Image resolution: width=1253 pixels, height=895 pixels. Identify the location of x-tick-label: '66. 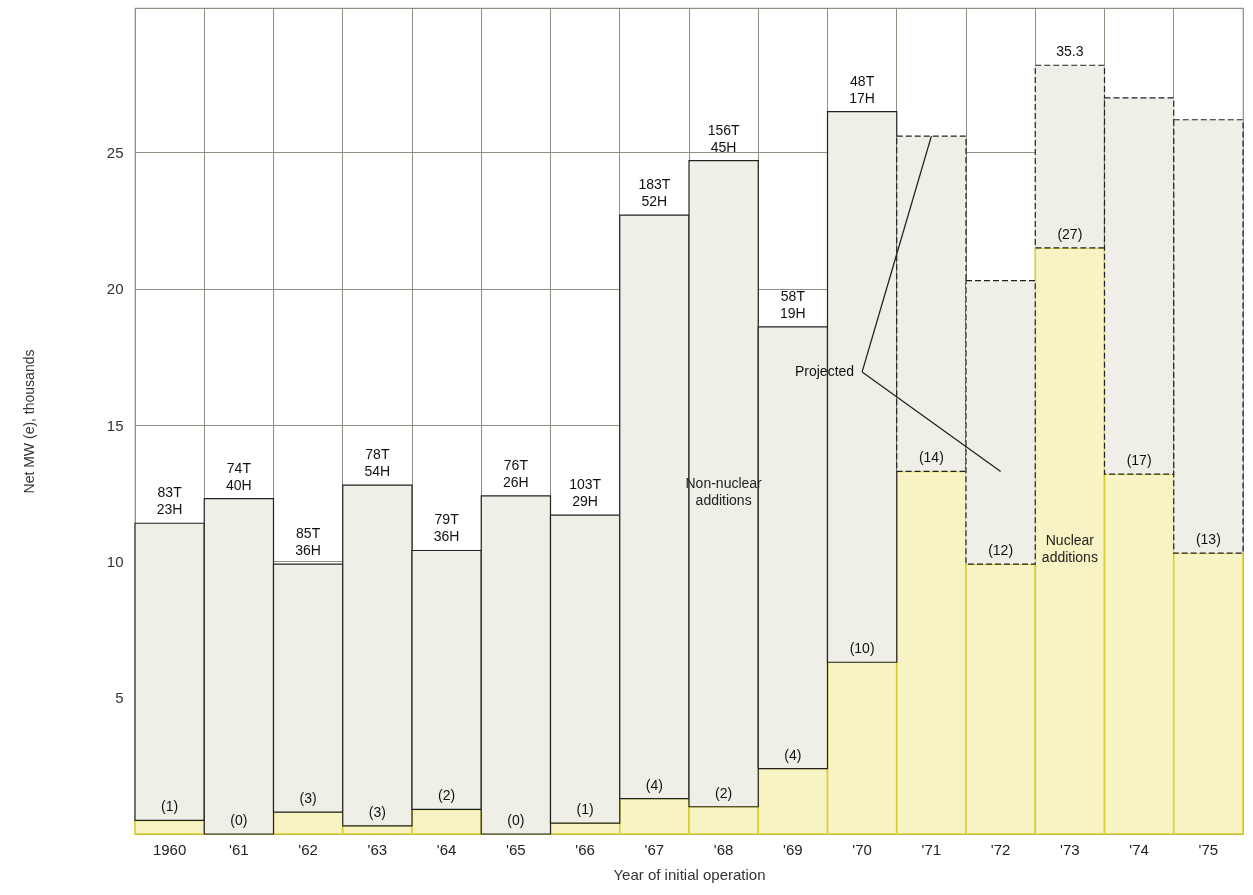
(585, 849).